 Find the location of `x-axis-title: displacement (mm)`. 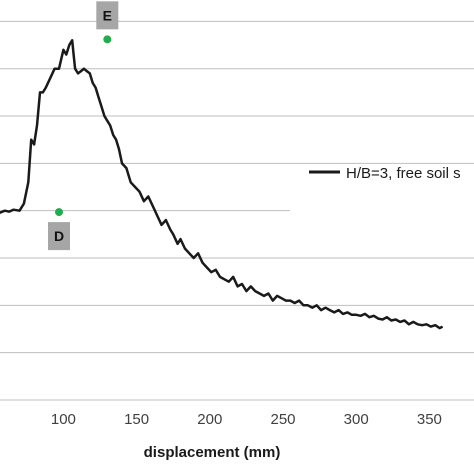

x-axis-title: displacement (mm) is located at coordinates (212, 452).